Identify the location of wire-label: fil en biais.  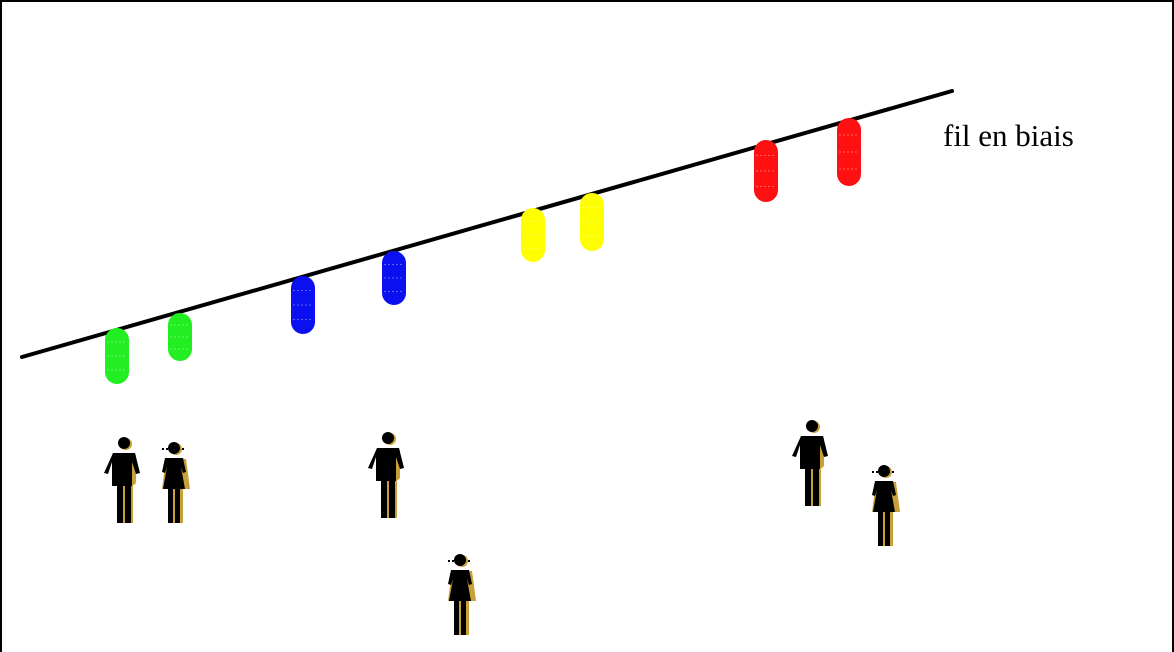
(1008, 135).